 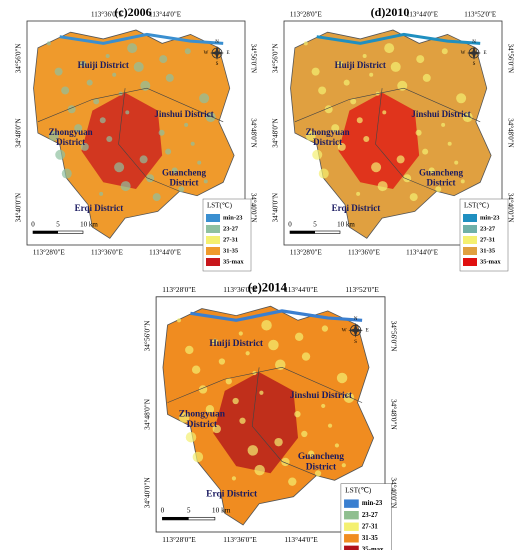 What do you see at coordinates (315, 225) in the screenshot?
I see `scale-label: 5` at bounding box center [315, 225].